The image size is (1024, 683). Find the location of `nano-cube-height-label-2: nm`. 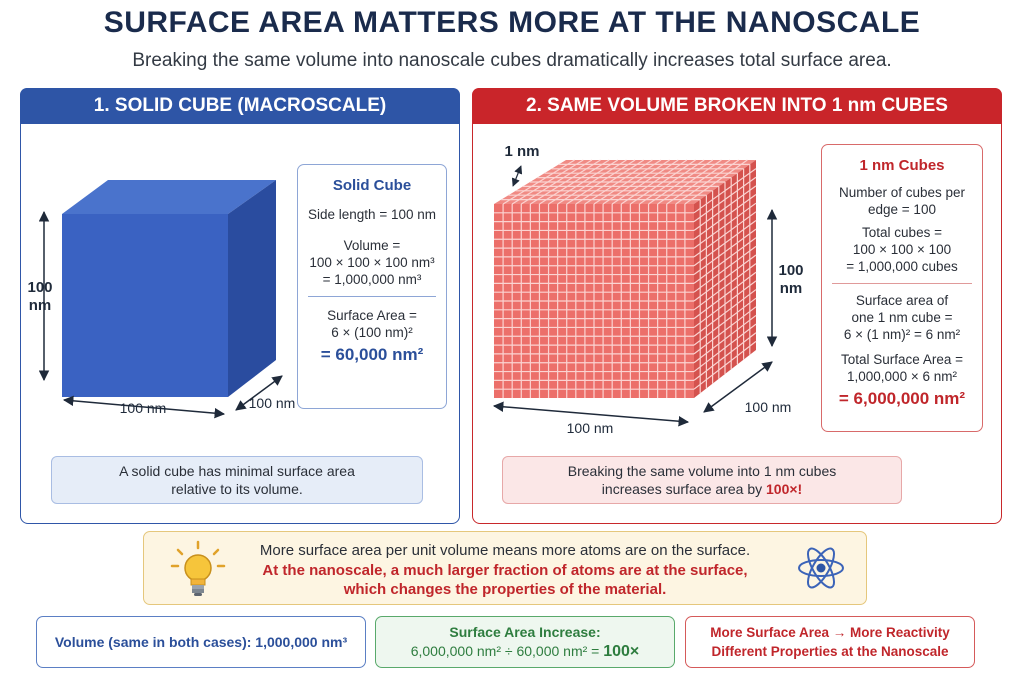

nano-cube-height-label-2: nm is located at coordinates (791, 288).